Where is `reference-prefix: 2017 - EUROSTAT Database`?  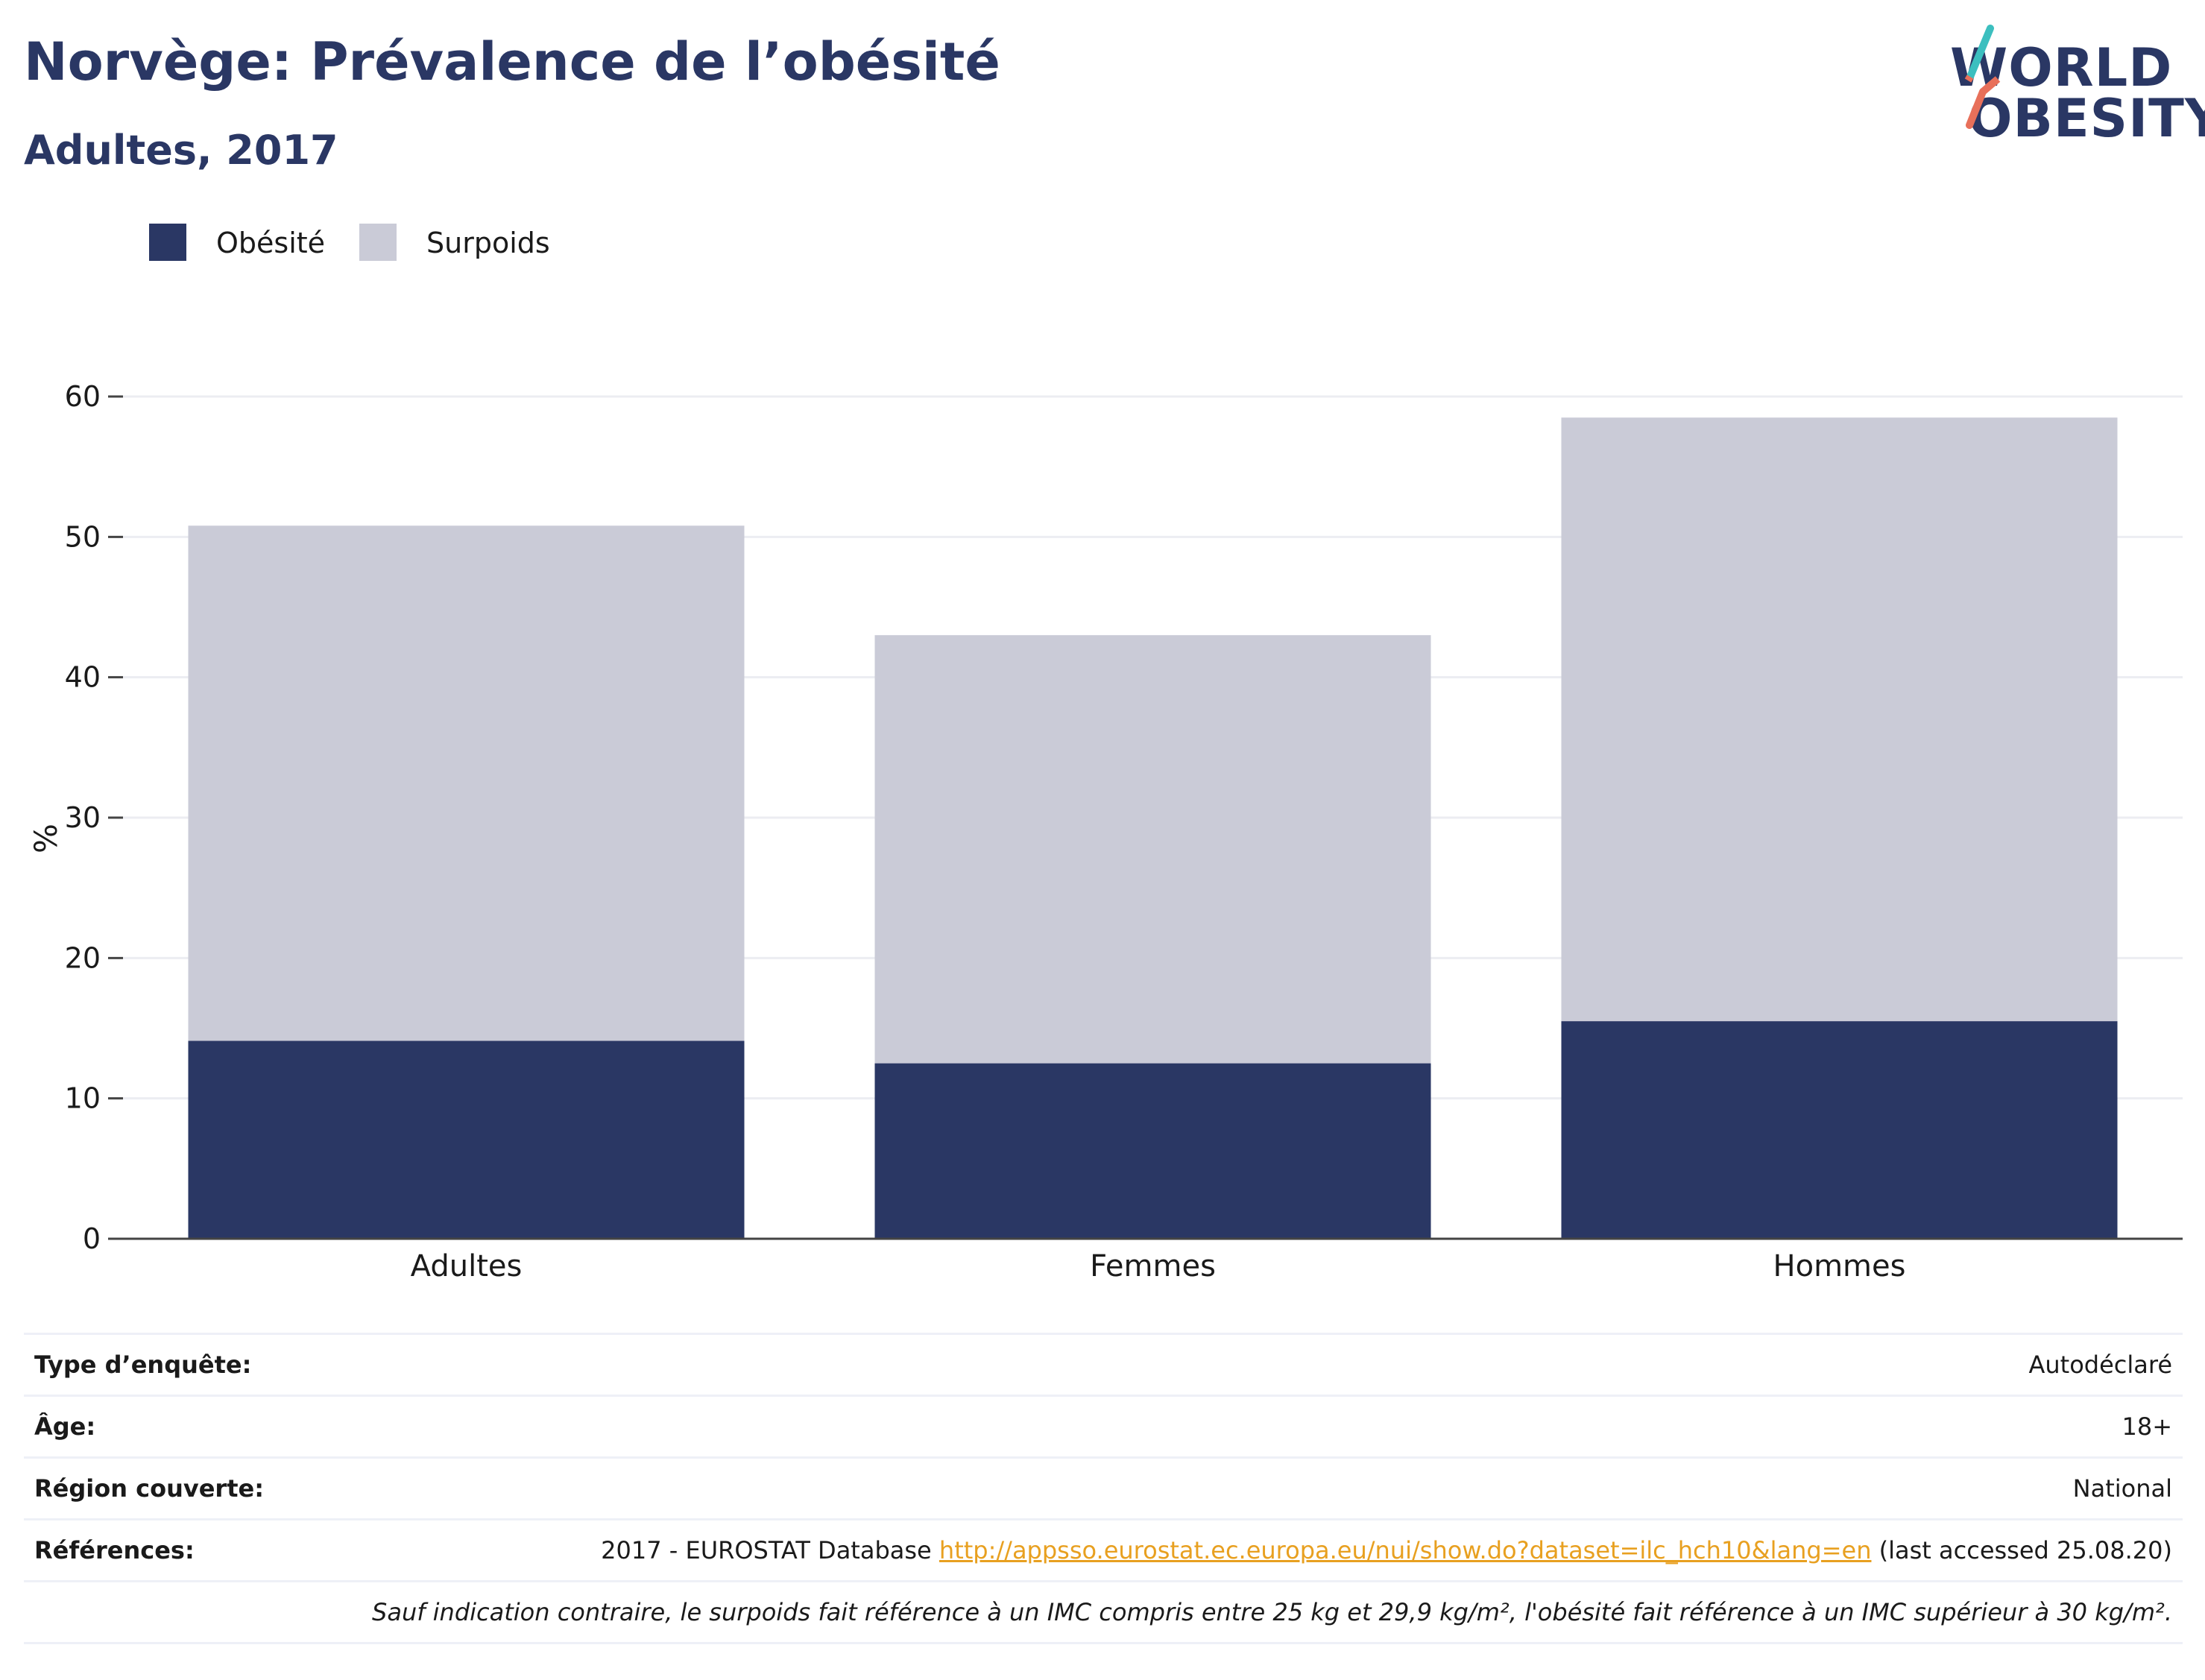 reference-prefix: 2017 - EUROSTAT Database is located at coordinates (770, 1550).